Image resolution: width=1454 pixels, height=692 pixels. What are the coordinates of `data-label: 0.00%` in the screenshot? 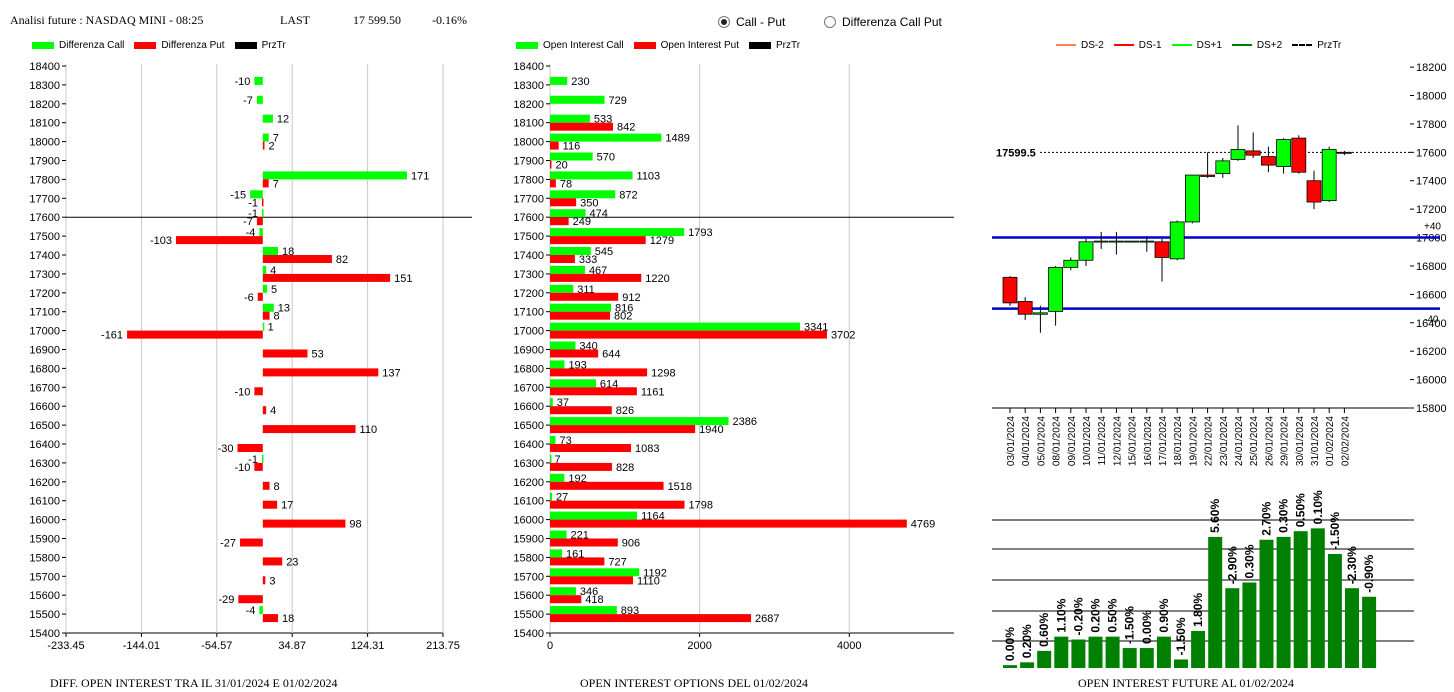 It's located at (1147, 627).